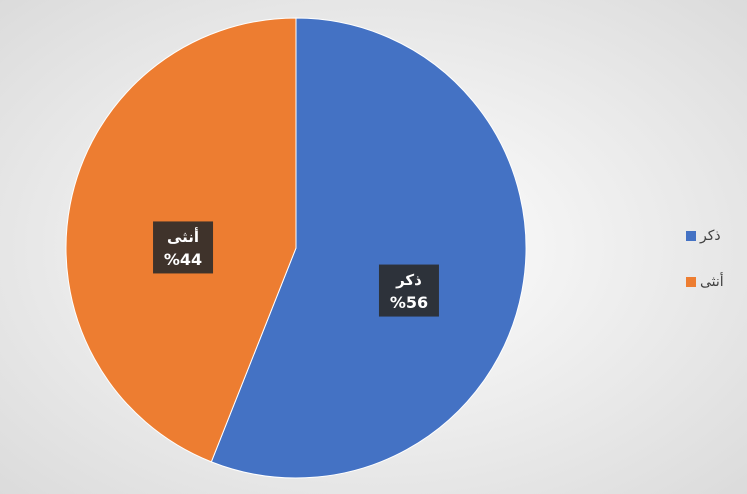 This screenshot has height=494, width=747. Describe the element at coordinates (408, 280) in the screenshot. I see `data-label-category: ذكر` at that location.